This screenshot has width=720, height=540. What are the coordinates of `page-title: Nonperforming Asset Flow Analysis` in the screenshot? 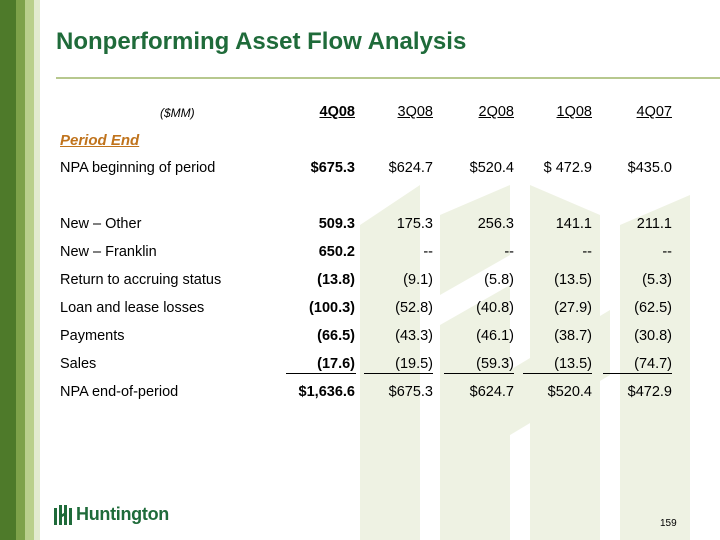 It's located at (261, 41).